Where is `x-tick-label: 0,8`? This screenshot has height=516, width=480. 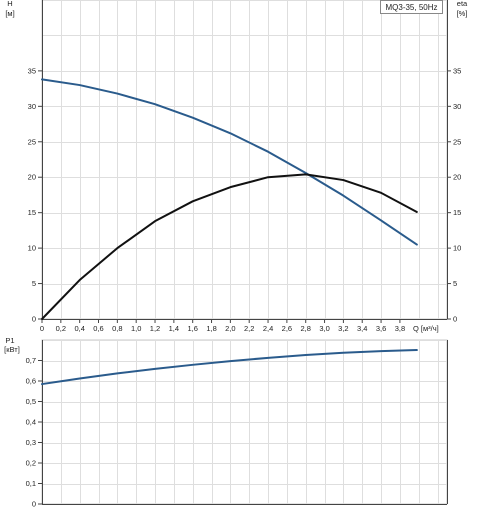 x-tick-label: 0,8 is located at coordinates (117, 328).